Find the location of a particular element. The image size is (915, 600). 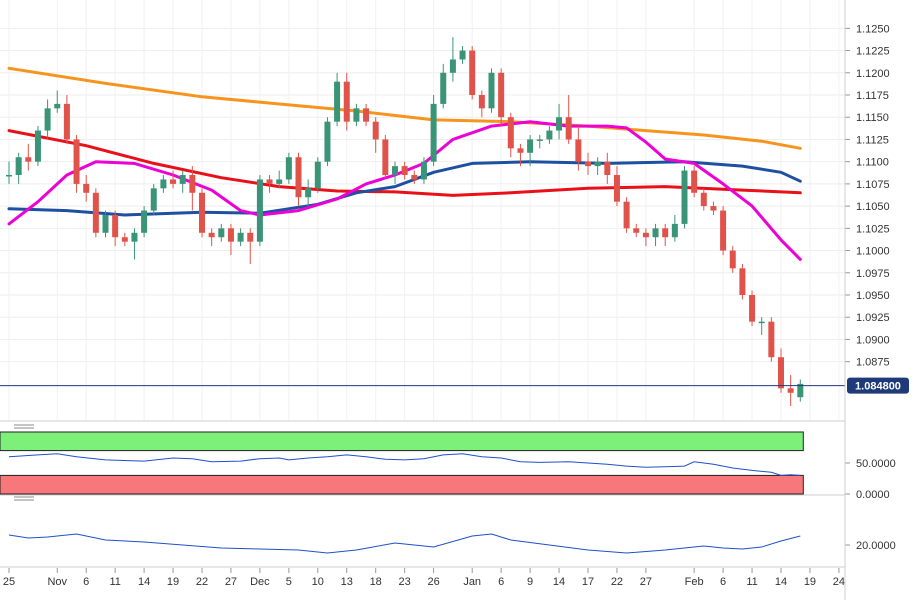

price-tick-label: 1.1150 is located at coordinates (872, 118).